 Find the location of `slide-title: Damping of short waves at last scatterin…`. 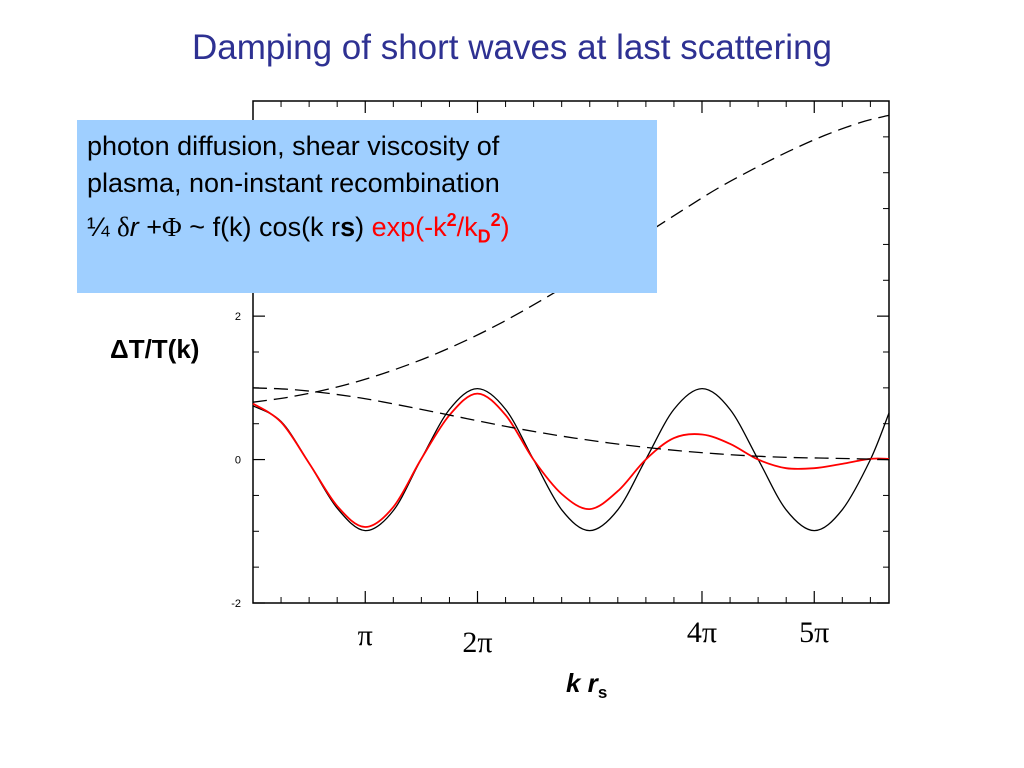

slide-title: Damping of short waves at last scatterin… is located at coordinates (511, 47).